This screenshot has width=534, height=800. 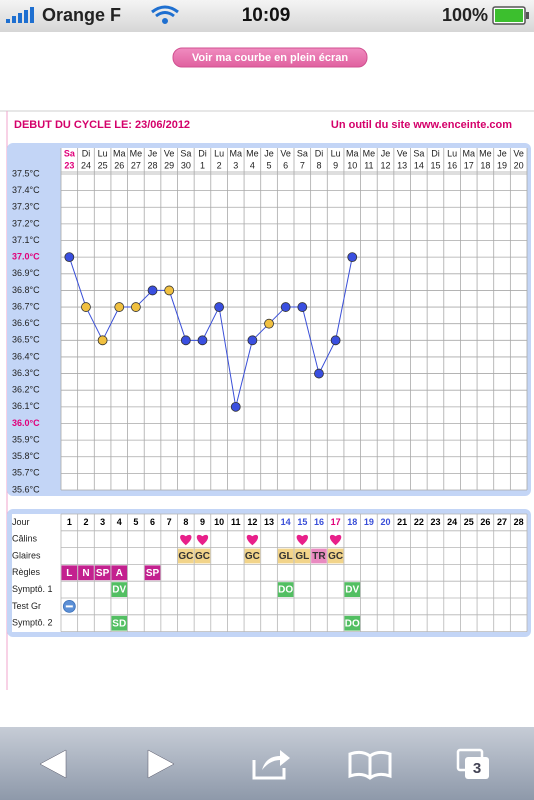 I want to click on day-number: 18, so click(x=352, y=522).